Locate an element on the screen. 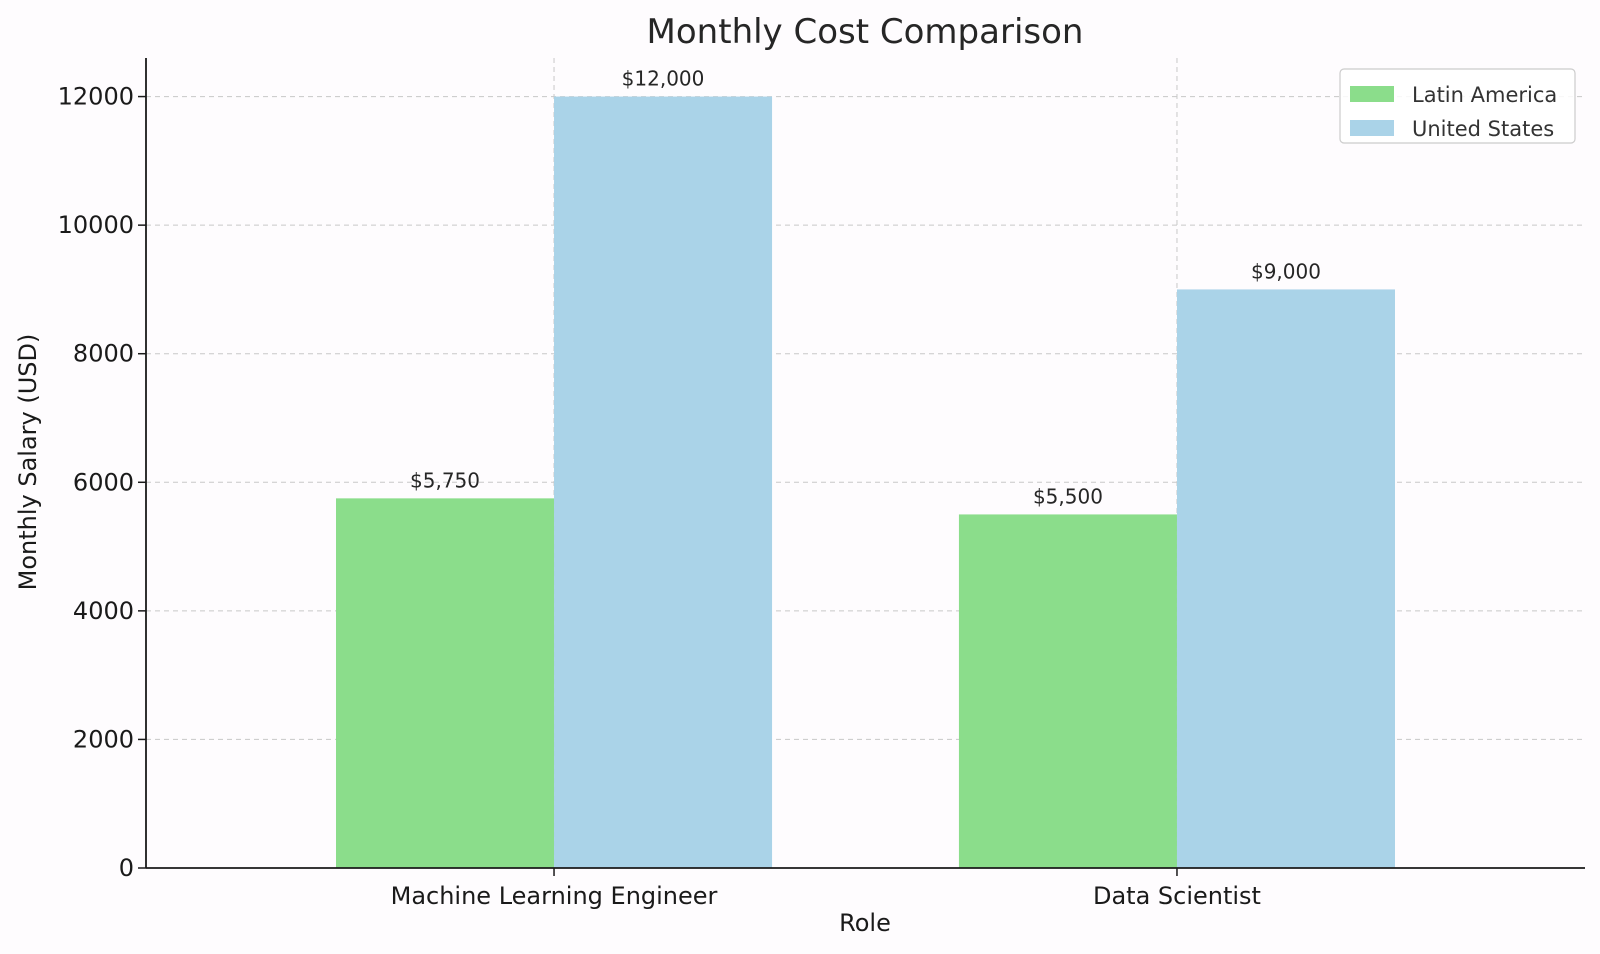  legend-box is located at coordinates (1457, 106).